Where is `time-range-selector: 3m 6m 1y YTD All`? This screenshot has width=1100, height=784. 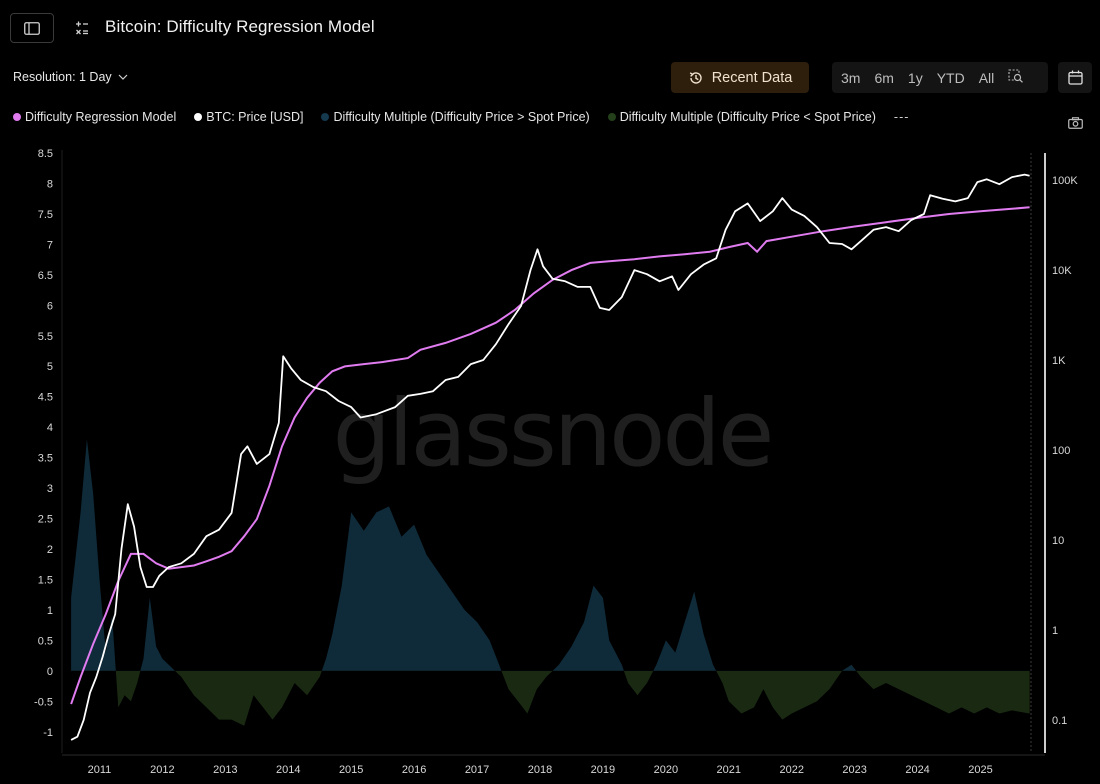 time-range-selector: 3m 6m 1y YTD All is located at coordinates (940, 77).